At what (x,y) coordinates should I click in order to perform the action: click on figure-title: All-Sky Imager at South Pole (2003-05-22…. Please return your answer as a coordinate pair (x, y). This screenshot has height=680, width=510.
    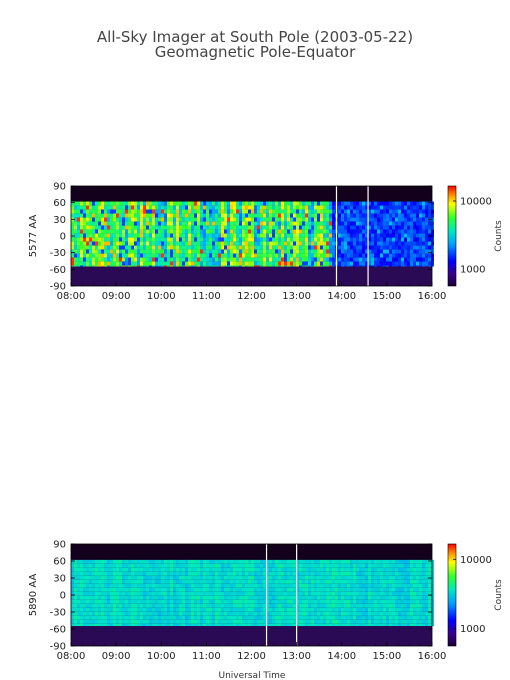
    Looking at the image, I should click on (255, 37).